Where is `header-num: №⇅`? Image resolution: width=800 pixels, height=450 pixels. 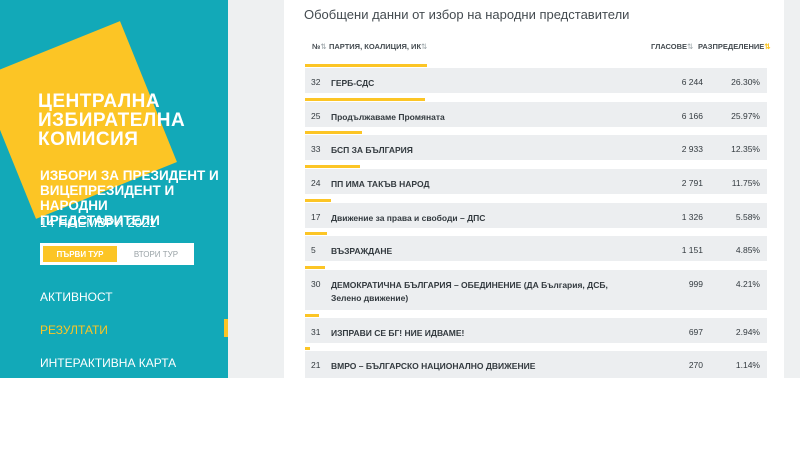
header-num: №⇅ is located at coordinates (319, 46).